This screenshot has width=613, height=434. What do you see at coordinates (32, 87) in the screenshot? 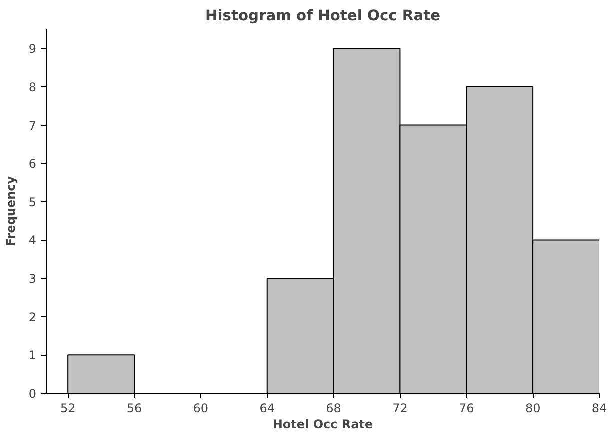
I see `y-tick-label: 8` at bounding box center [32, 87].